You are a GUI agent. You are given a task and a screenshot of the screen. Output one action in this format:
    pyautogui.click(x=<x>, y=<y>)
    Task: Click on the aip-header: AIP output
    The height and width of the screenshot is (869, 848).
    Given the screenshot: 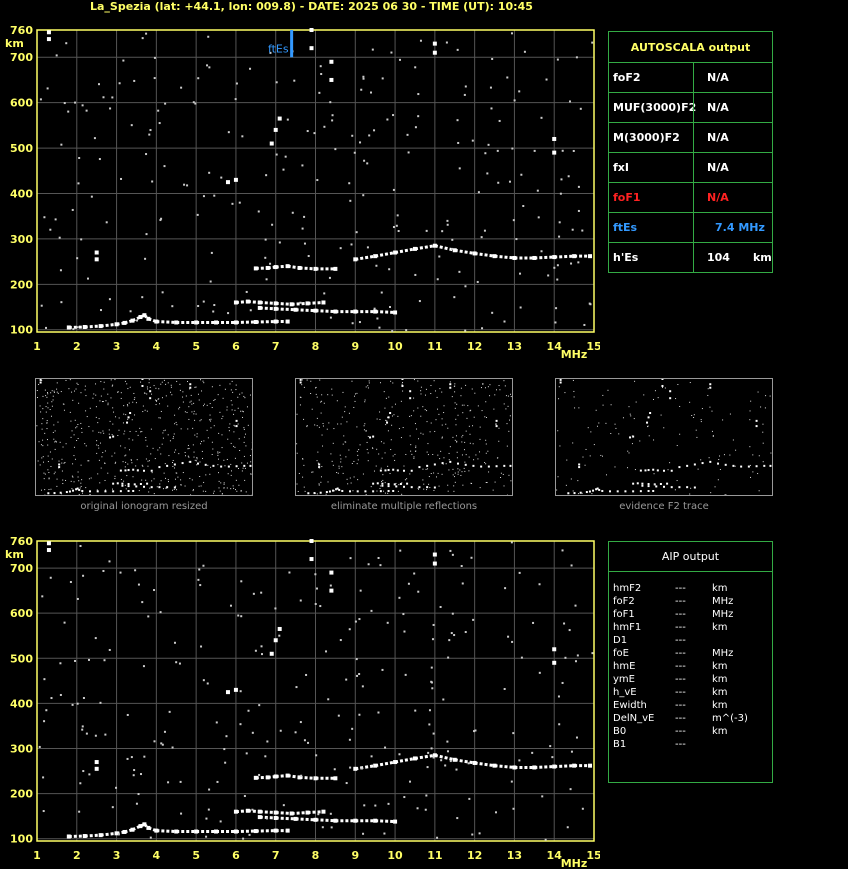 What is the action you would take?
    pyautogui.click(x=690, y=557)
    